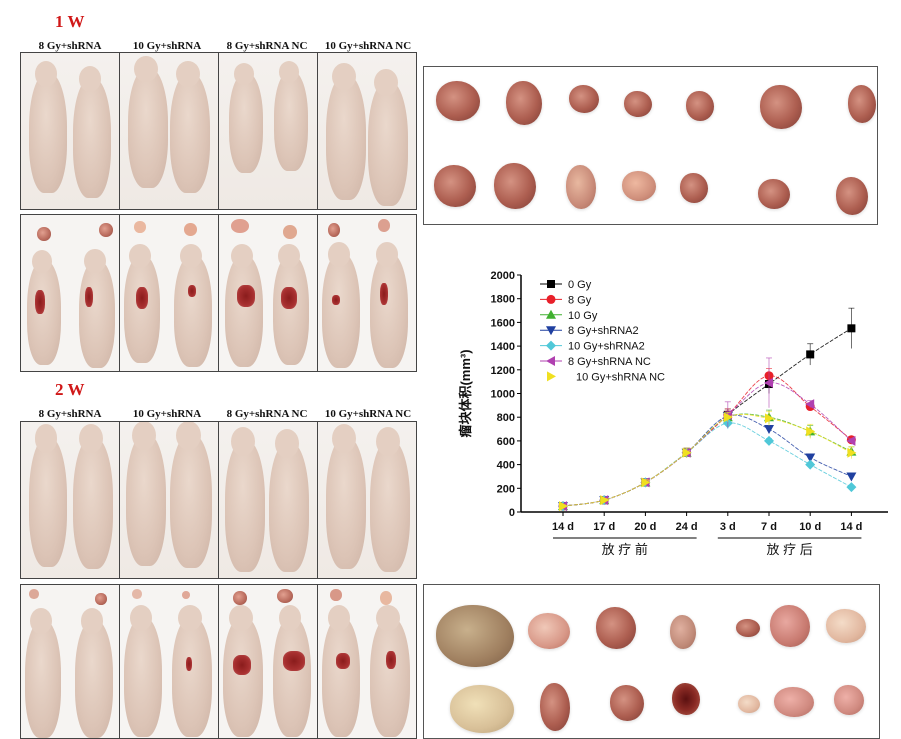  What do you see at coordinates (70, 414) in the screenshot?
I see `group-label-2w-1: 8 Gy+shRNA` at bounding box center [70, 414].